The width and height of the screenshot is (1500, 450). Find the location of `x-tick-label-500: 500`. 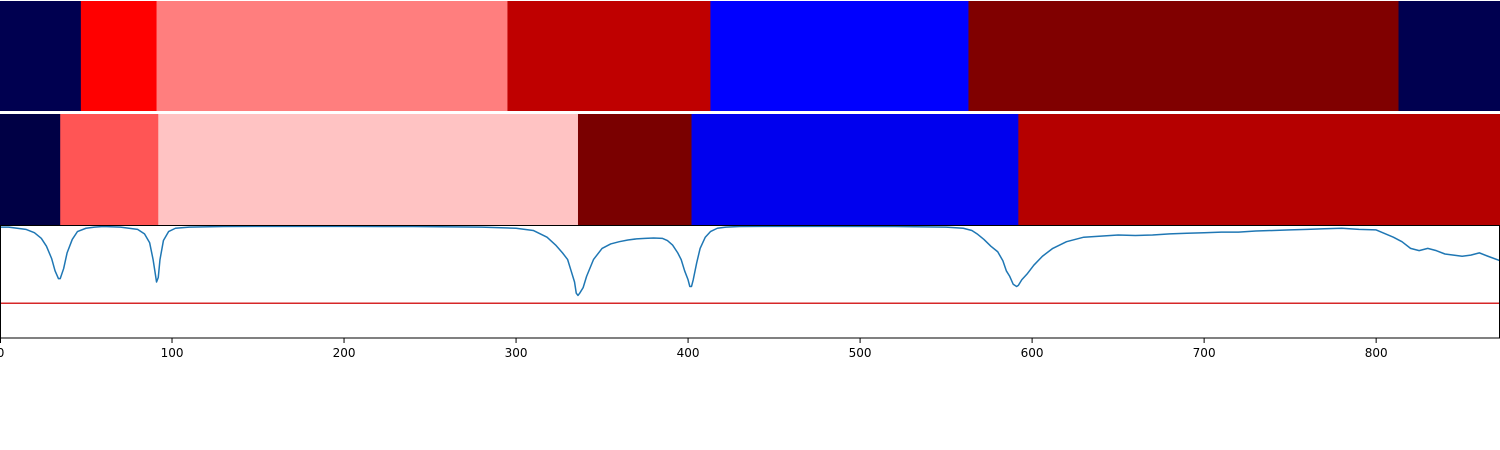

x-tick-label-500: 500 is located at coordinates (860, 353).